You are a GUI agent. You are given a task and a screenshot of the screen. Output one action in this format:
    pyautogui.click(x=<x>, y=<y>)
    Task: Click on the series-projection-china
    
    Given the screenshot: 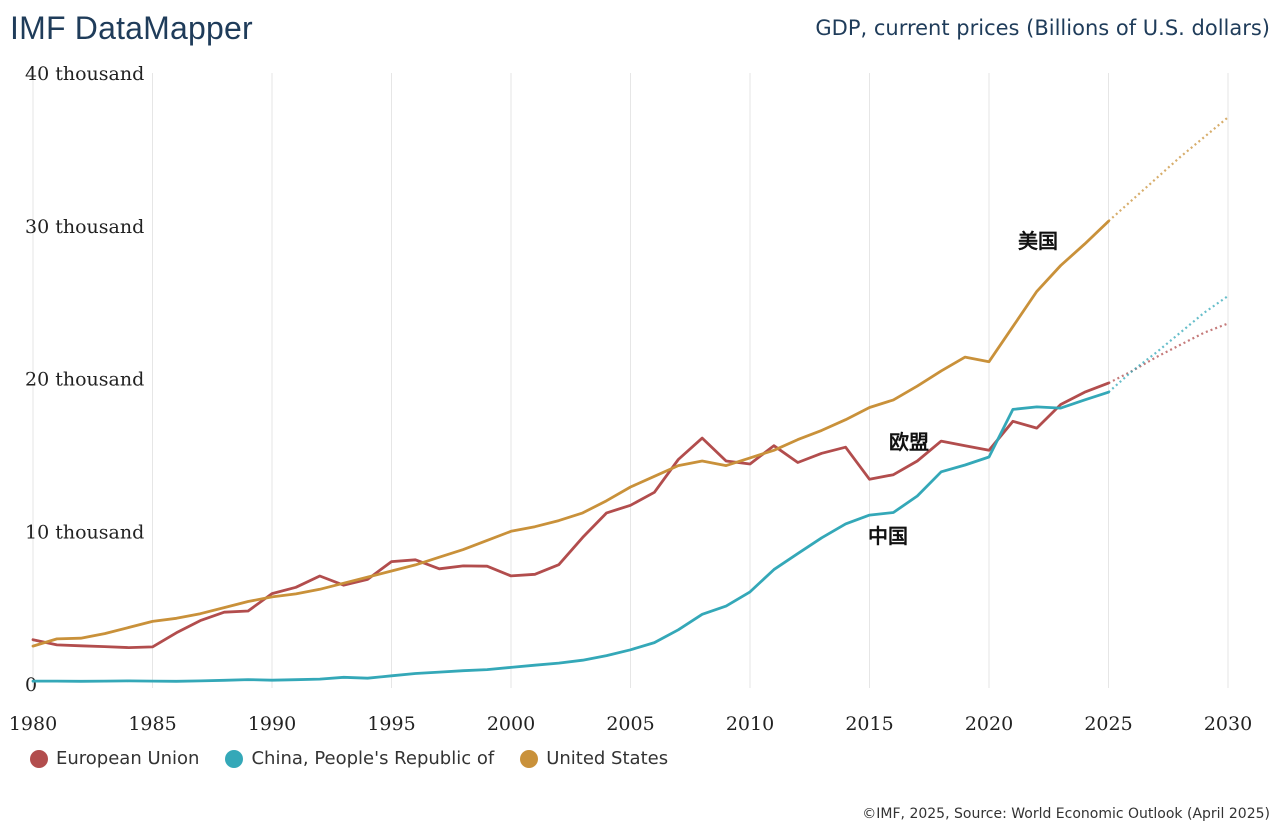 What is the action you would take?
    pyautogui.click(x=1168, y=344)
    